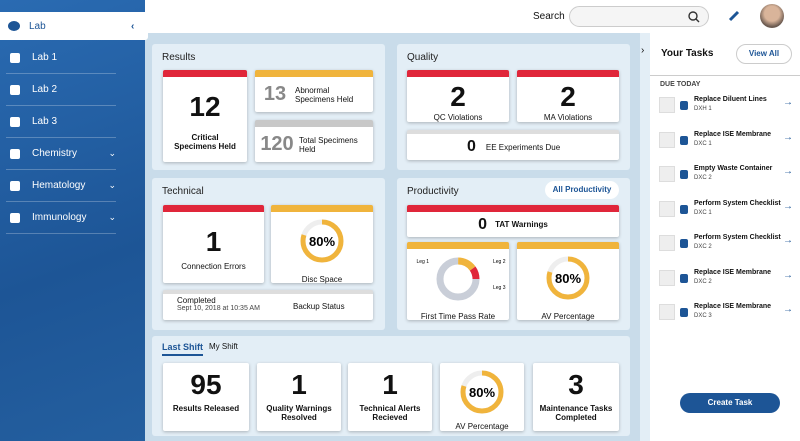 This screenshot has width=800, height=441. I want to click on task-item: Replace ISE Membrane DXC 2 →, so click(727, 285).